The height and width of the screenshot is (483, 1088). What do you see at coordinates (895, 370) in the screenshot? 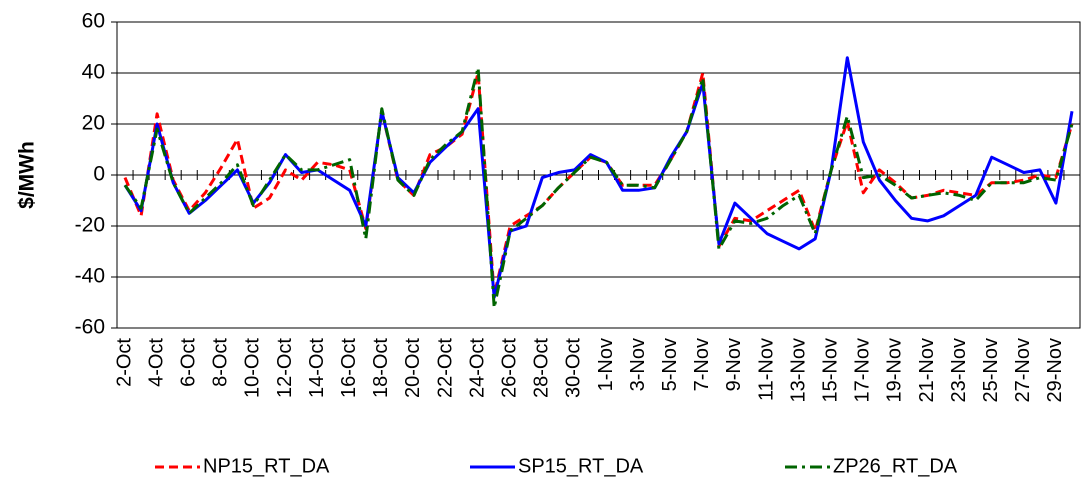
I see `x-tick-label: 19-Nov` at bounding box center [895, 370].